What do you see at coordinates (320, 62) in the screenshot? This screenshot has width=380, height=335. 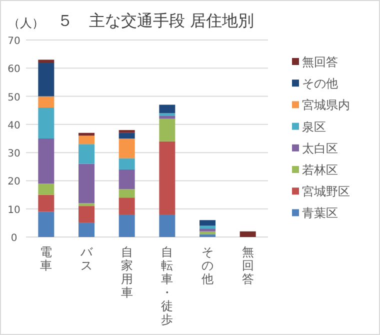 I see `legend-label: 無回答` at bounding box center [320, 62].